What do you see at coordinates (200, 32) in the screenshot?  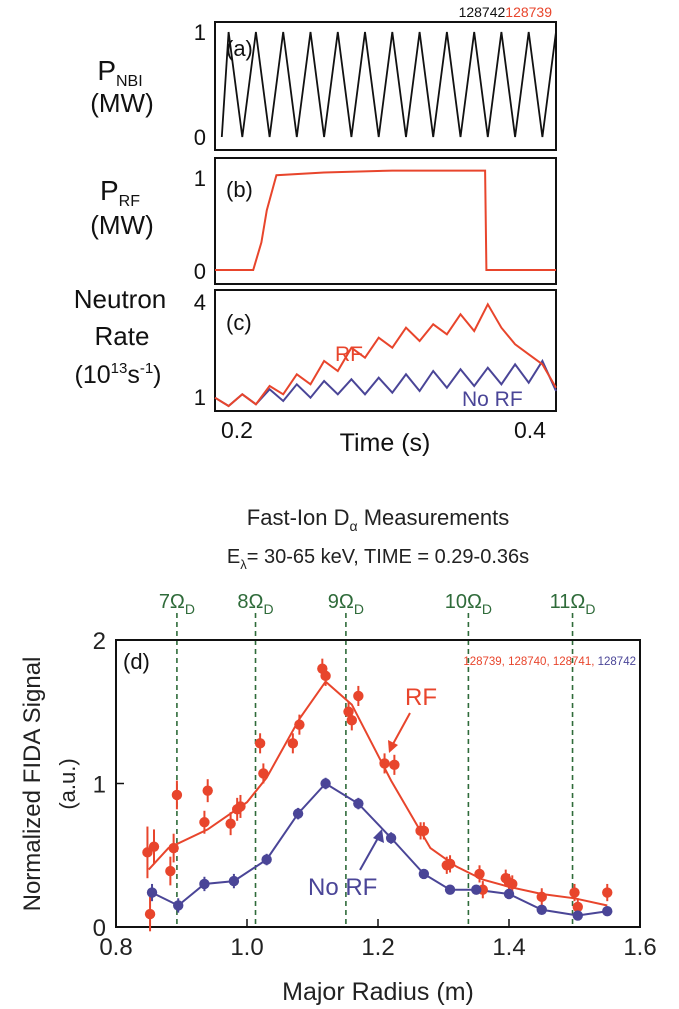 I see `panel-a-ytick-1: 1` at bounding box center [200, 32].